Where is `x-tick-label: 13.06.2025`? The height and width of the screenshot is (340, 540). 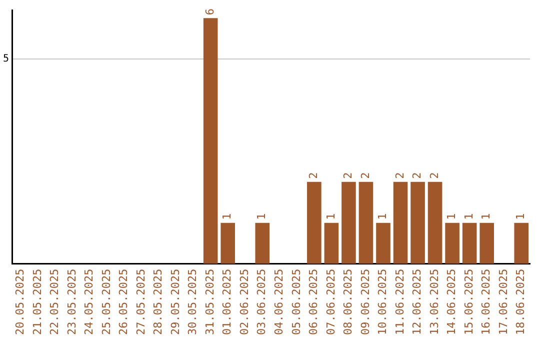 x-tick-label: 13.06.2025 is located at coordinates (434, 302).